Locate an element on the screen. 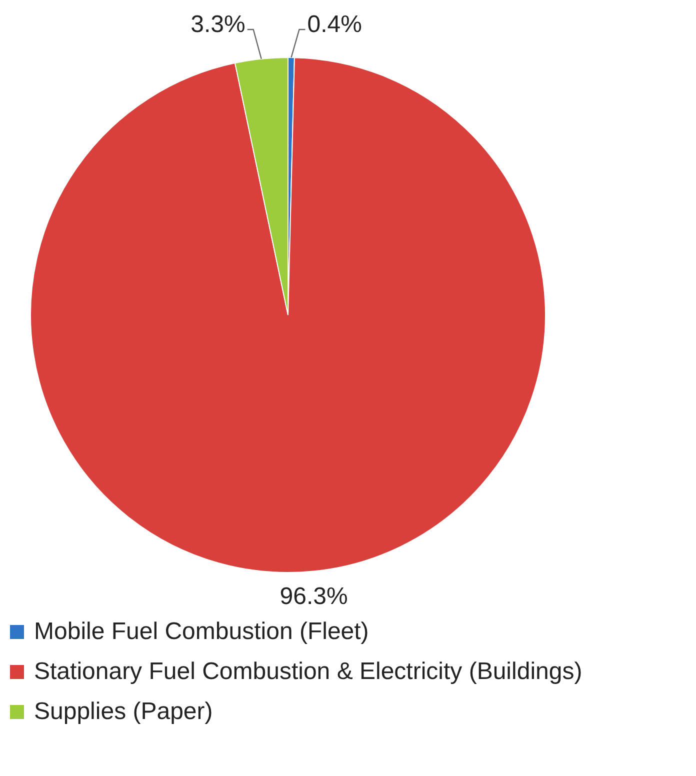  data-label: 96.3% is located at coordinates (314, 596).